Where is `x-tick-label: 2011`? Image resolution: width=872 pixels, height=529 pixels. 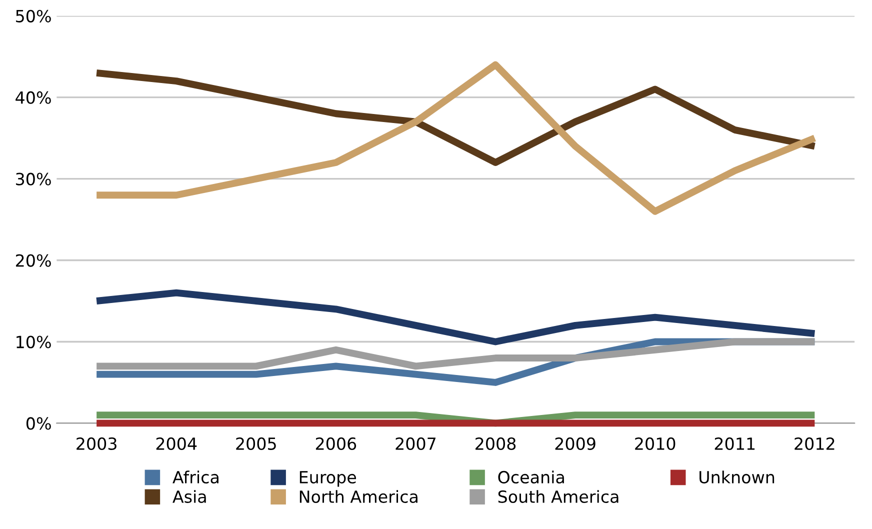
x-tick-label: 2011 is located at coordinates (734, 443).